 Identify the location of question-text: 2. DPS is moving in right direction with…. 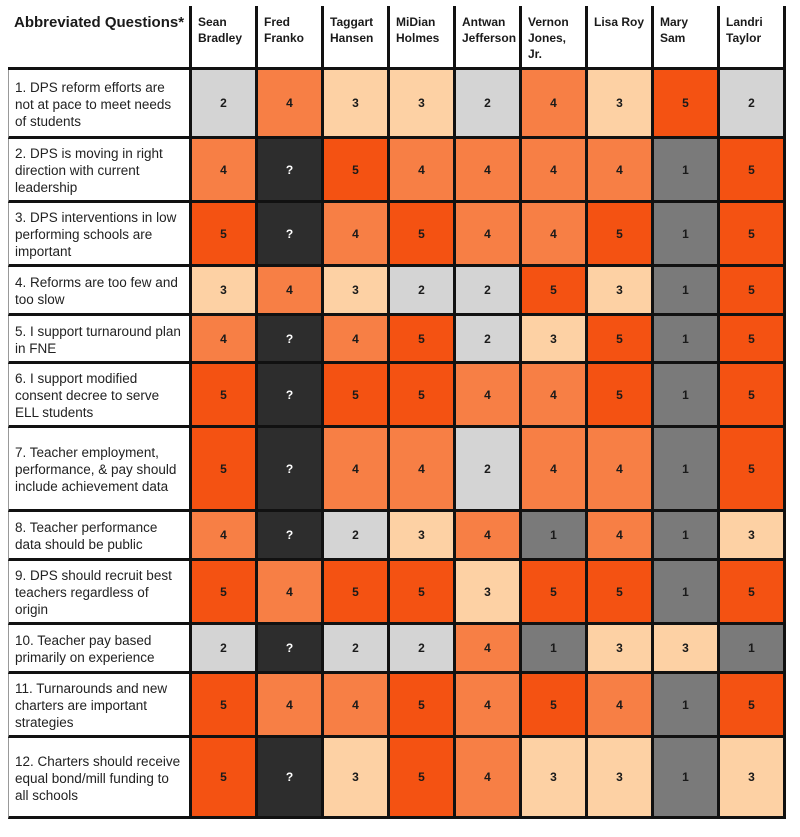
(100, 171).